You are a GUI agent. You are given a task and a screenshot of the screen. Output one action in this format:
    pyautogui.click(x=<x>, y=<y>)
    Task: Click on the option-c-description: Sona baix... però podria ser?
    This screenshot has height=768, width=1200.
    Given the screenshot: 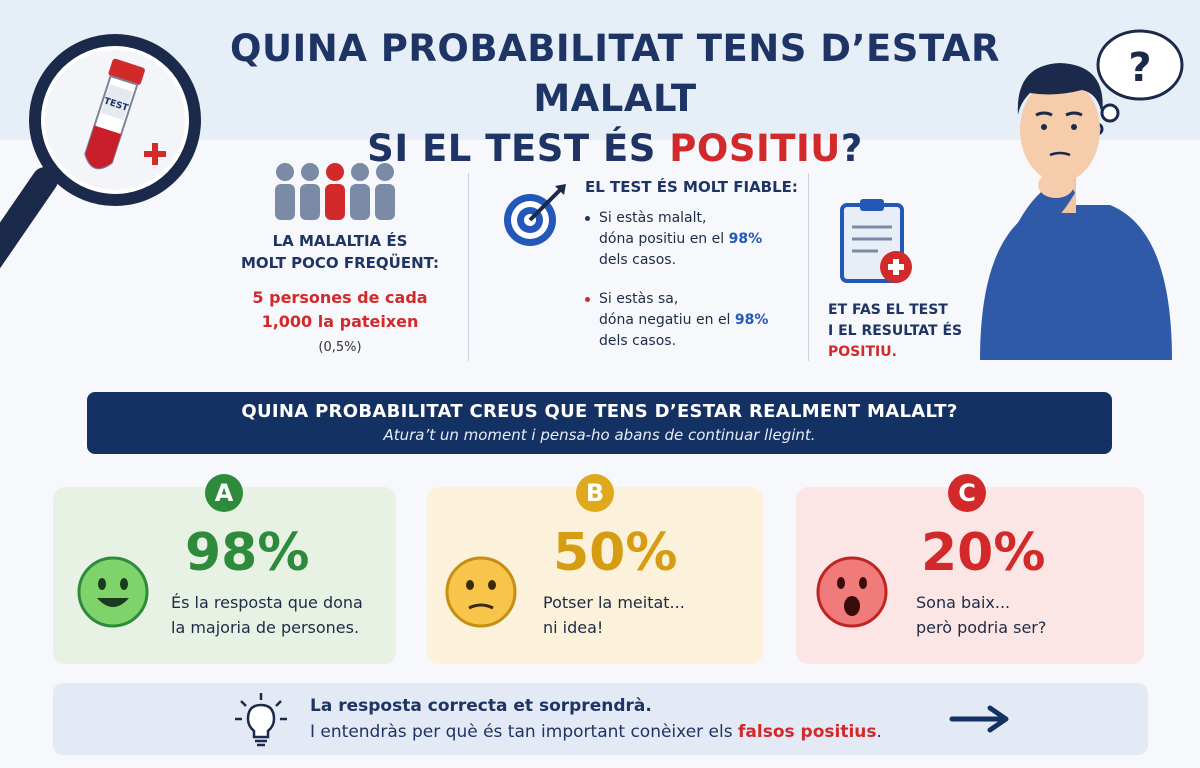 What is the action you would take?
    pyautogui.click(x=981, y=615)
    